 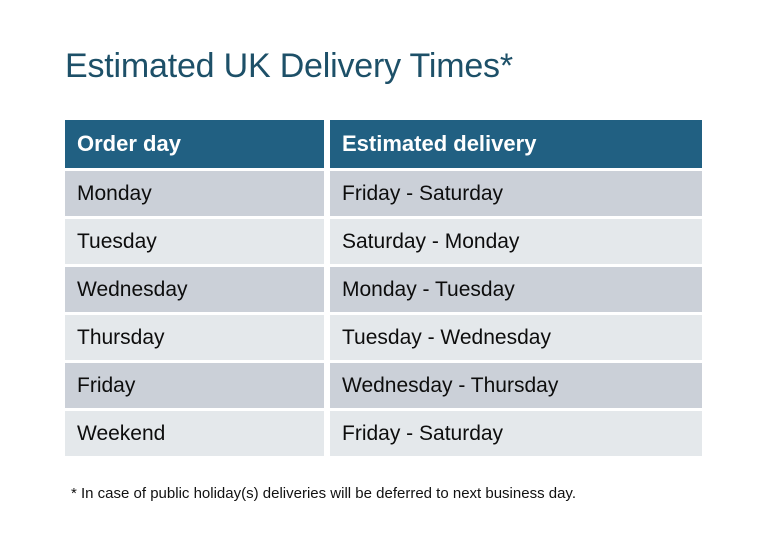 I want to click on cell-order-day: Tuesday, so click(x=194, y=241).